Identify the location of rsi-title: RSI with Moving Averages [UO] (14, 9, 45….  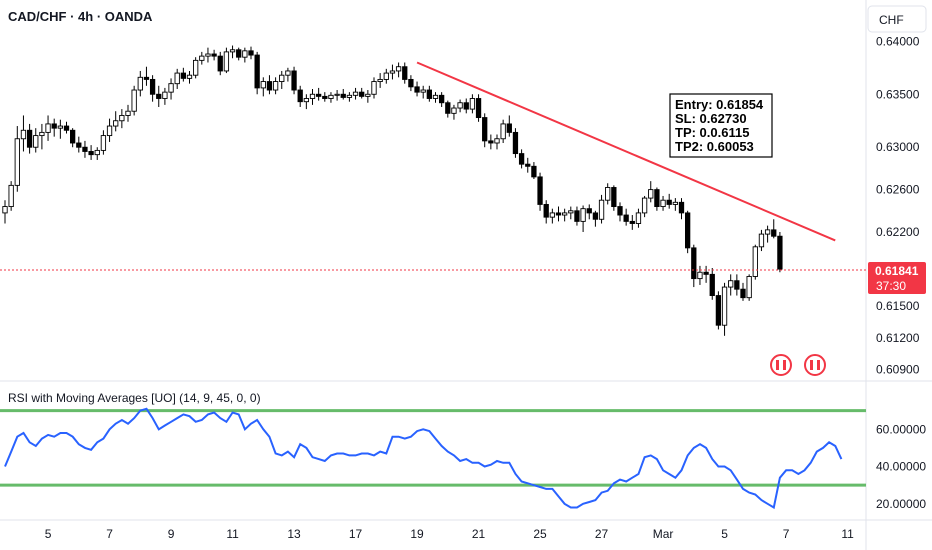
(134, 398).